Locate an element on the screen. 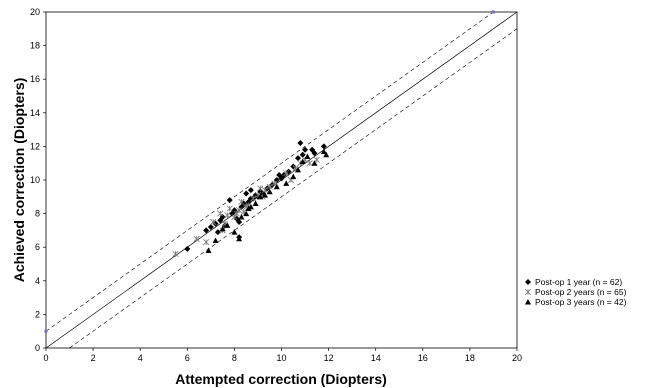  legend-label: Post-op 1 year (n = 62) is located at coordinates (578, 282).